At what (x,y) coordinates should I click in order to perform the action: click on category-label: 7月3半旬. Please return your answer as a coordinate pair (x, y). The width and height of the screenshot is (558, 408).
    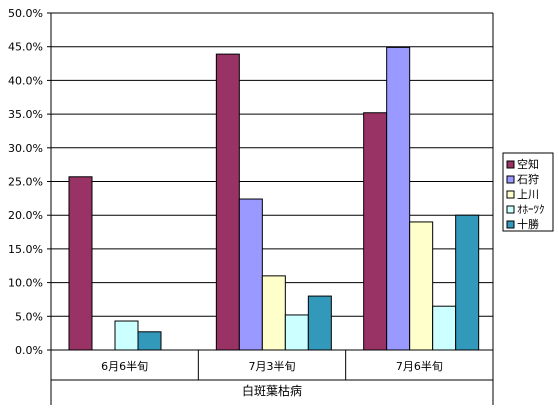
    Looking at the image, I should click on (272, 366).